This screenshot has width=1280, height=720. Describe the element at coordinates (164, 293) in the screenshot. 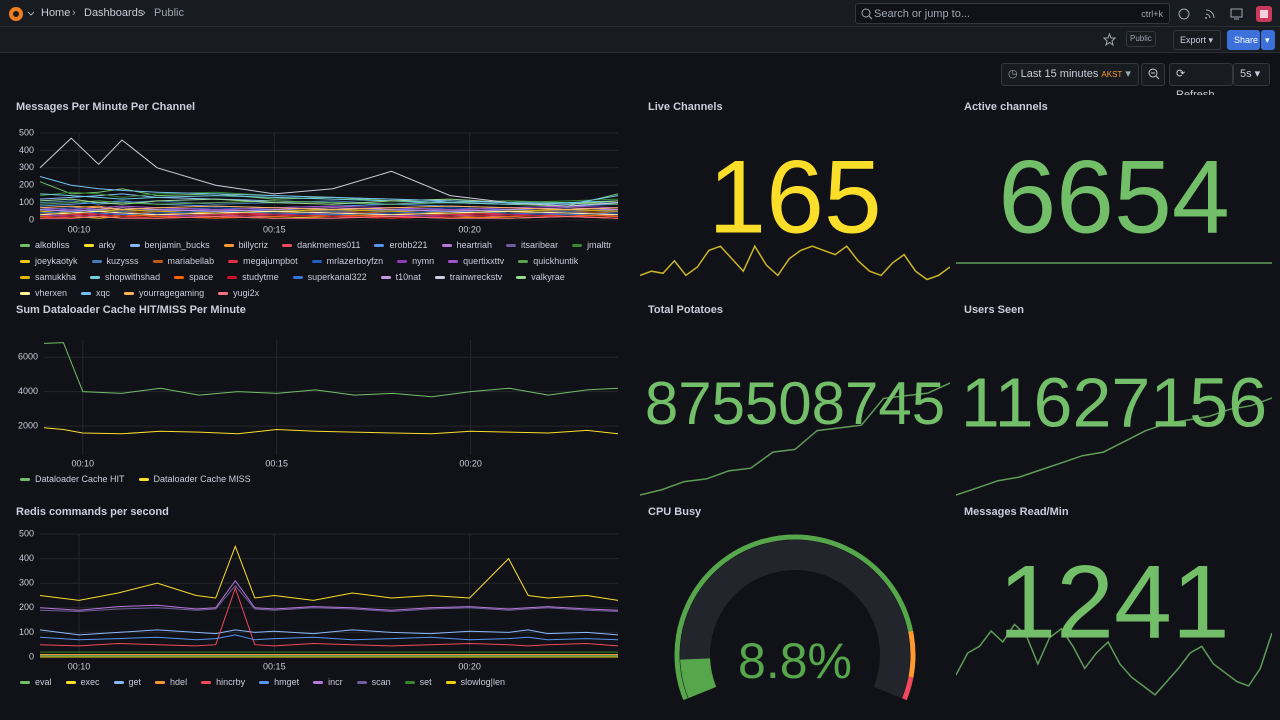

I see `legend-item: yourragegaming` at that location.